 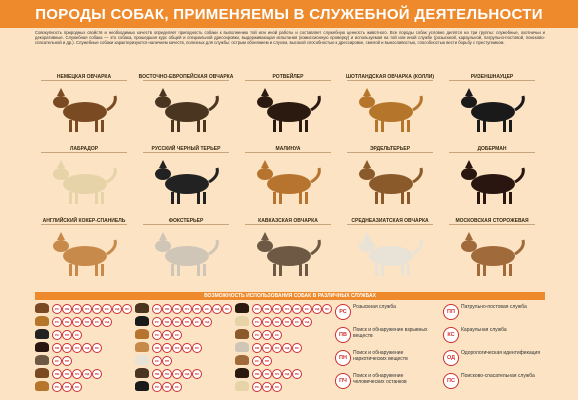 I want to click on service-chip: ПЧ, so click(x=277, y=374).